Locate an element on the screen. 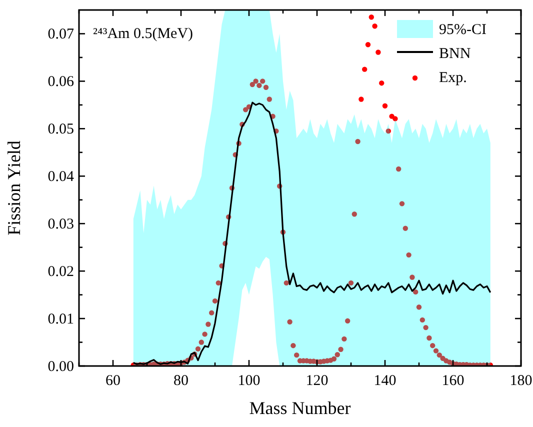  y-tick-label: 0.03 is located at coordinates (61, 224).